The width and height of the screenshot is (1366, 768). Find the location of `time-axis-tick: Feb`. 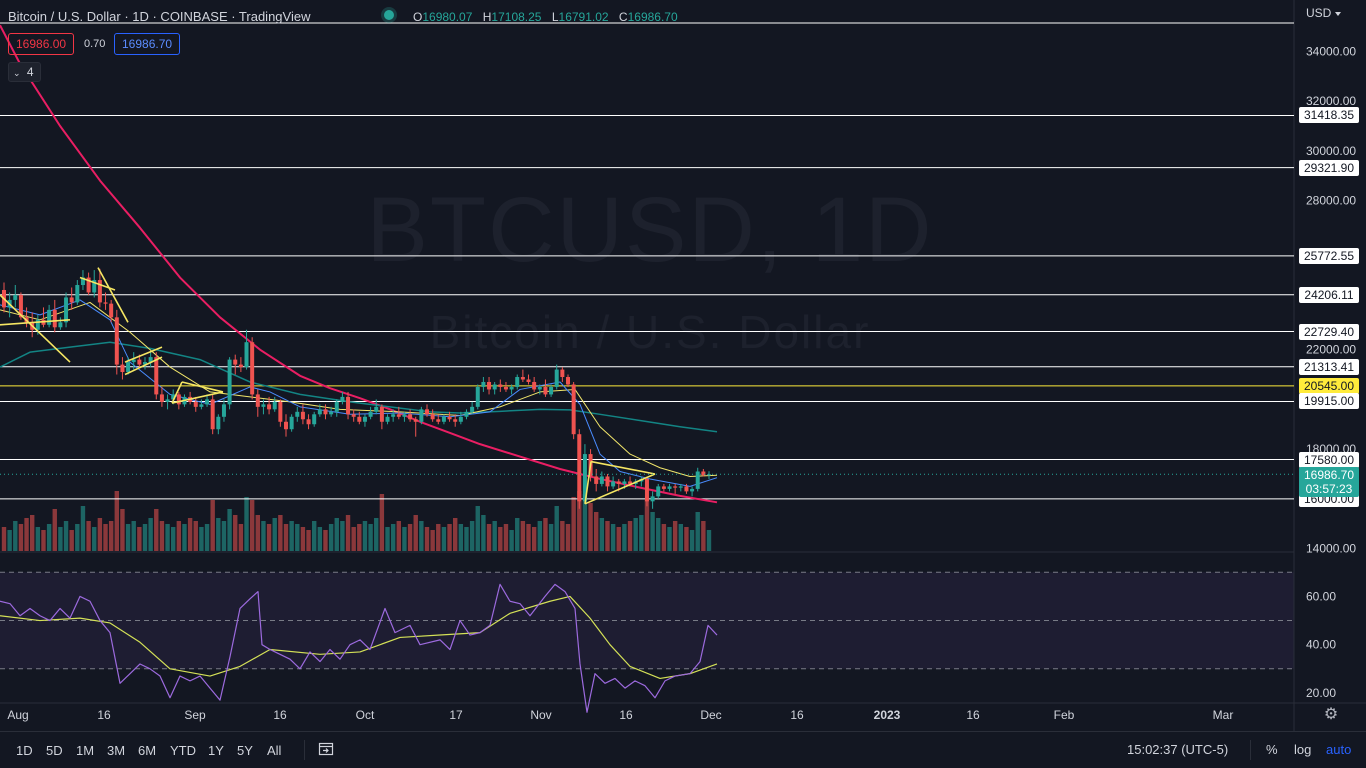

time-axis-tick: Feb is located at coordinates (1064, 715).